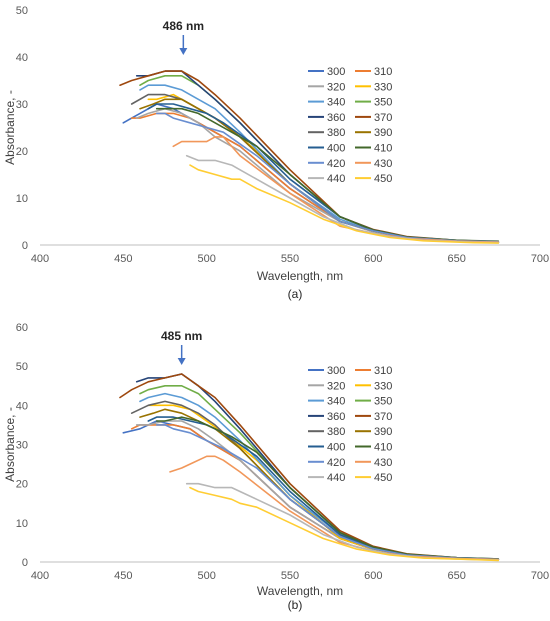  What do you see at coordinates (22, 328) in the screenshot?
I see `y-tick-label: 60` at bounding box center [22, 328].